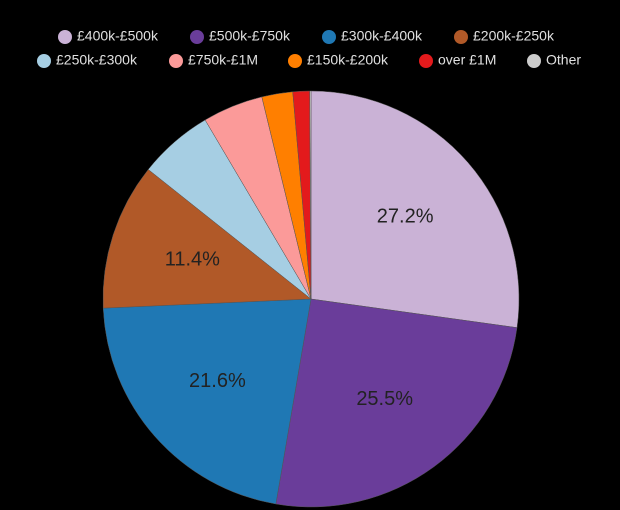 This screenshot has height=510, width=620. I want to click on legend-label: £750k-£1M, so click(223, 60).